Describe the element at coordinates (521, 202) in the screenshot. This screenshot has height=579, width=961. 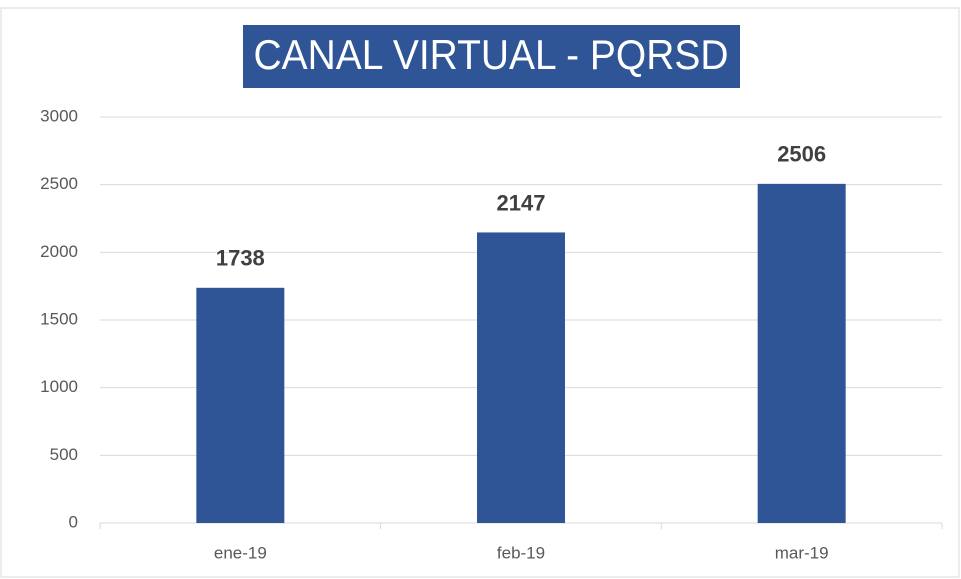
I see `data-label: 2147` at that location.